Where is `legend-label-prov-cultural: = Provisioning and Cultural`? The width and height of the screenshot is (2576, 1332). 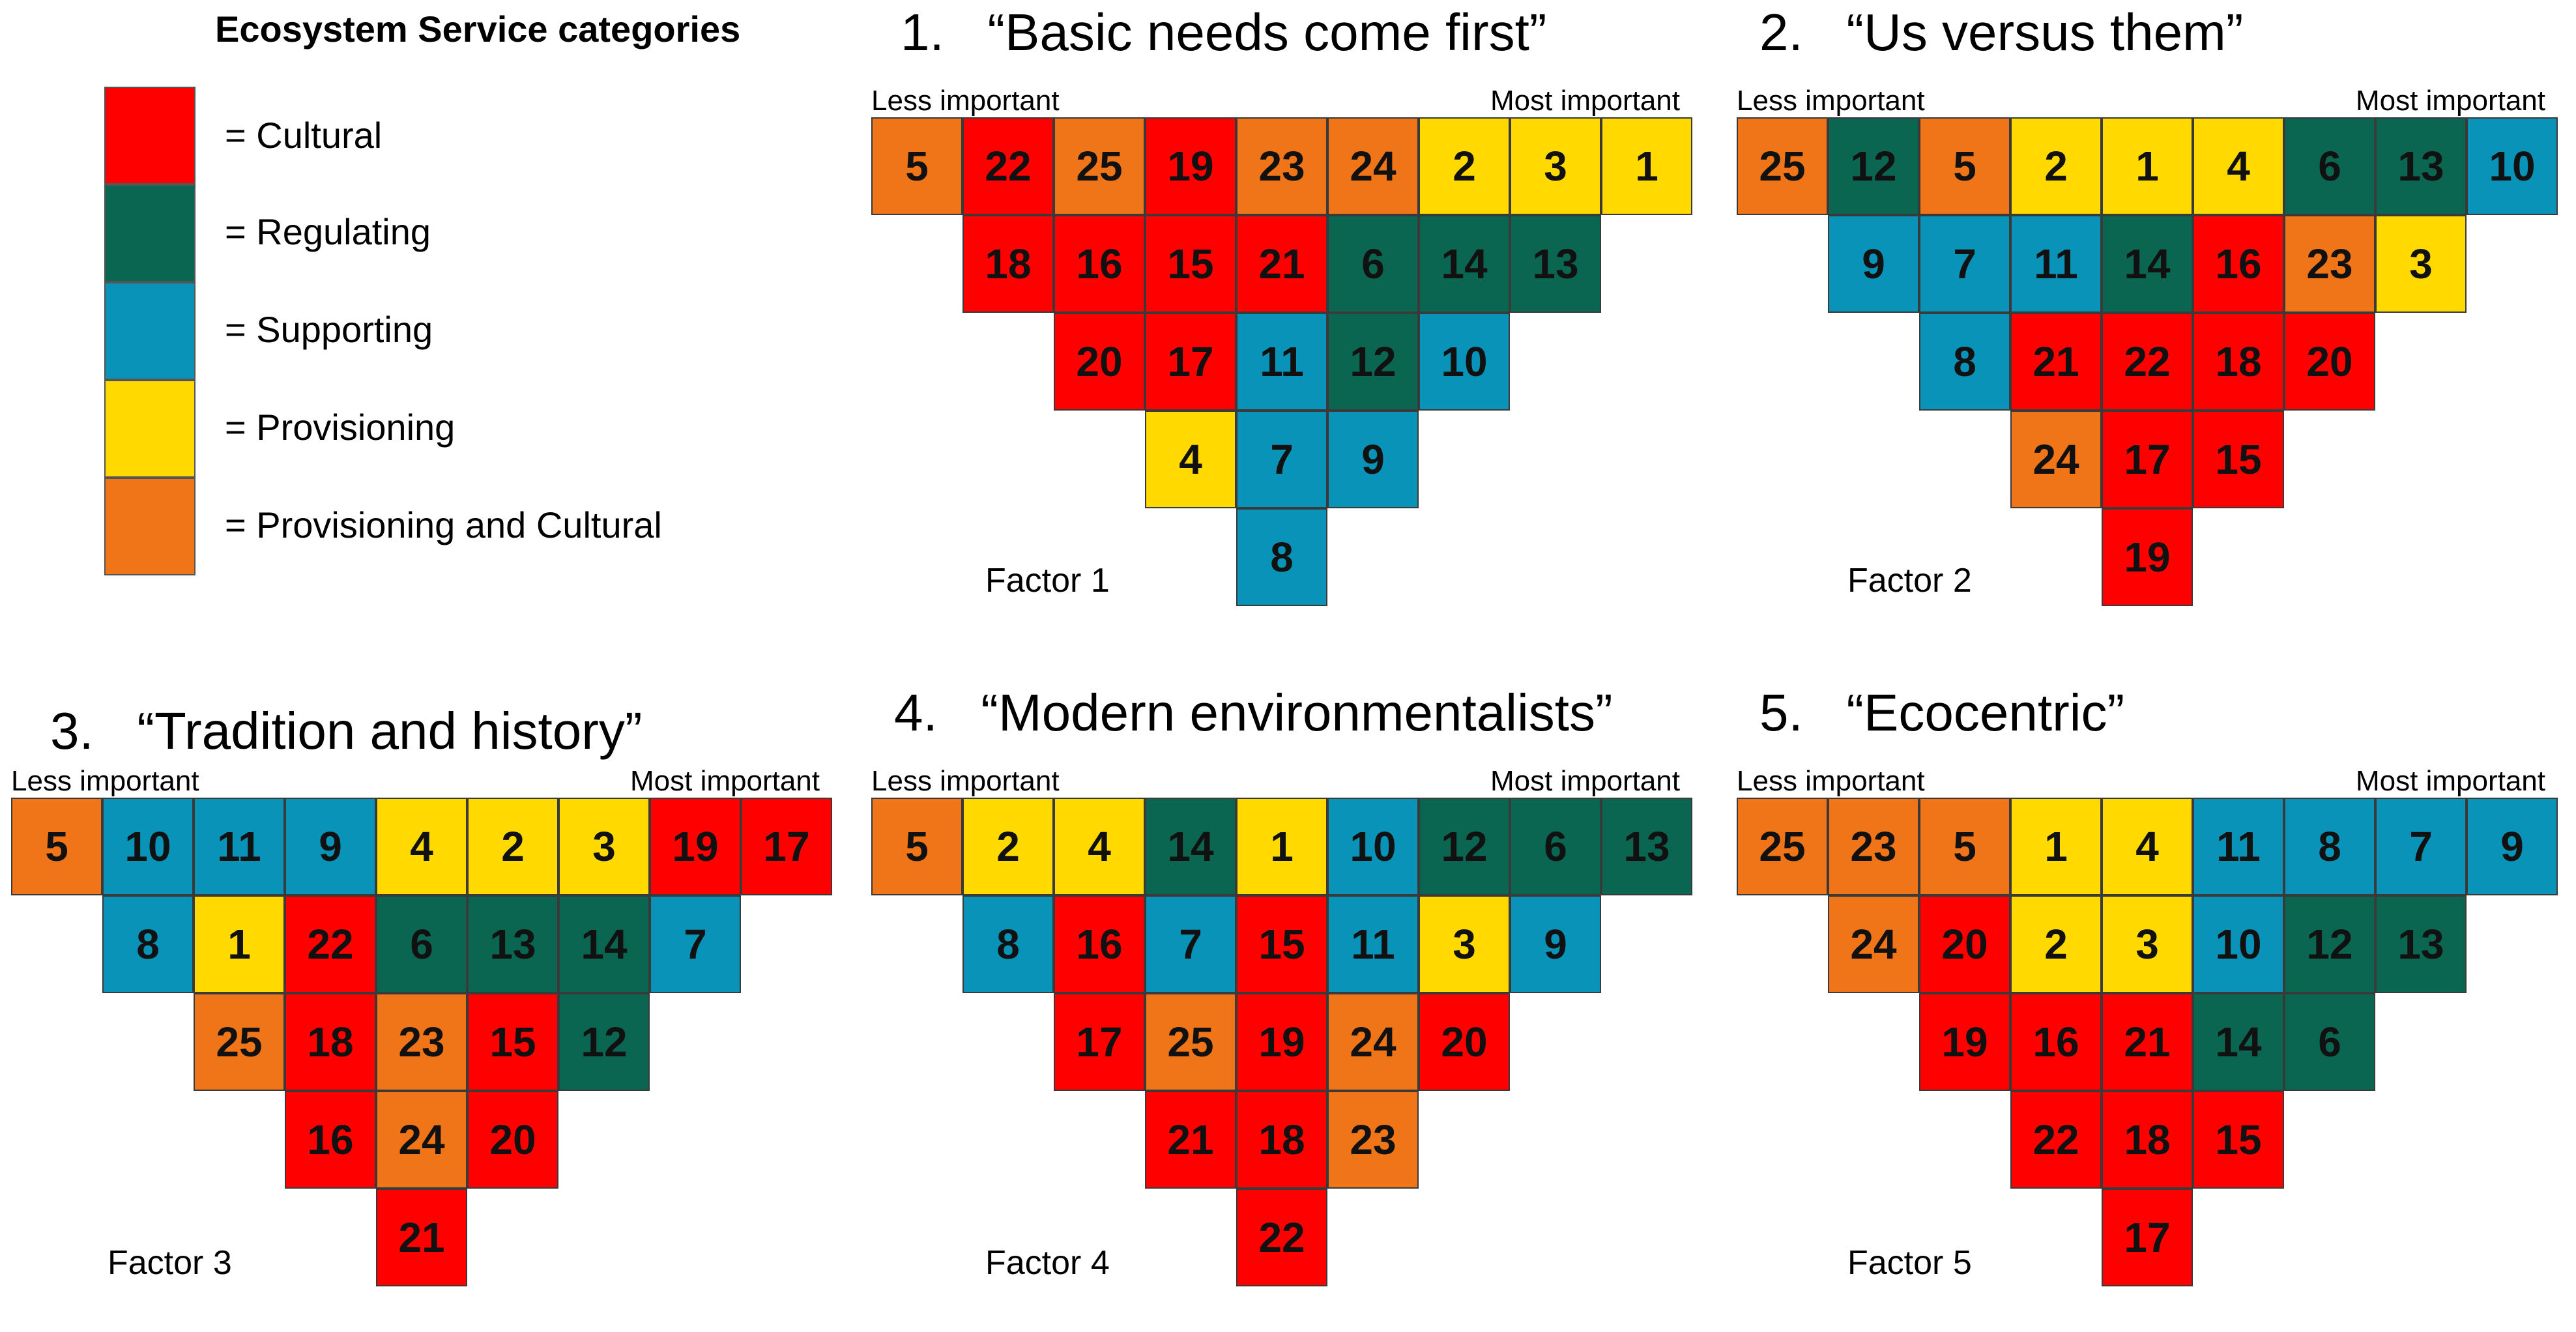 legend-label-prov-cultural: = Provisioning and Cultural is located at coordinates (444, 524).